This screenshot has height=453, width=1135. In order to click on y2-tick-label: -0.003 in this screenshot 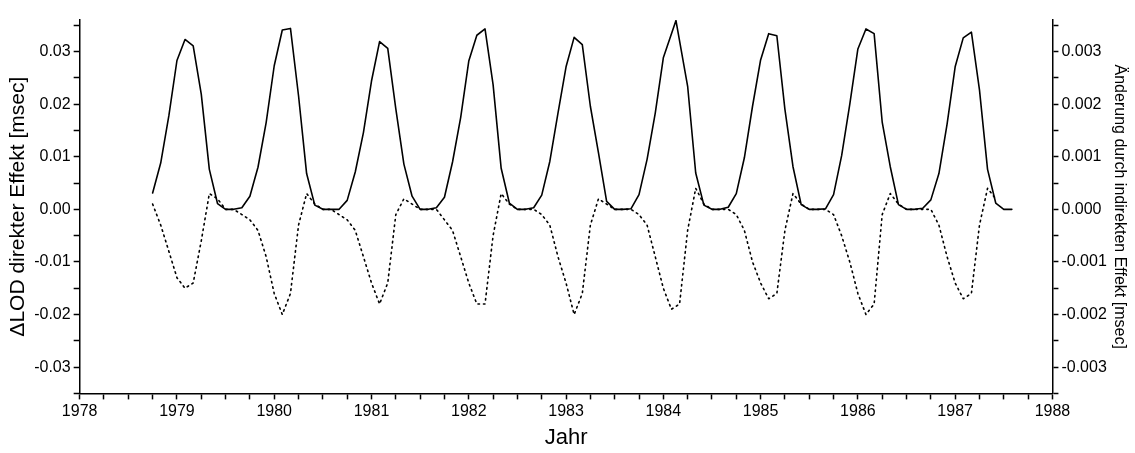, I will do `click(1084, 366)`.